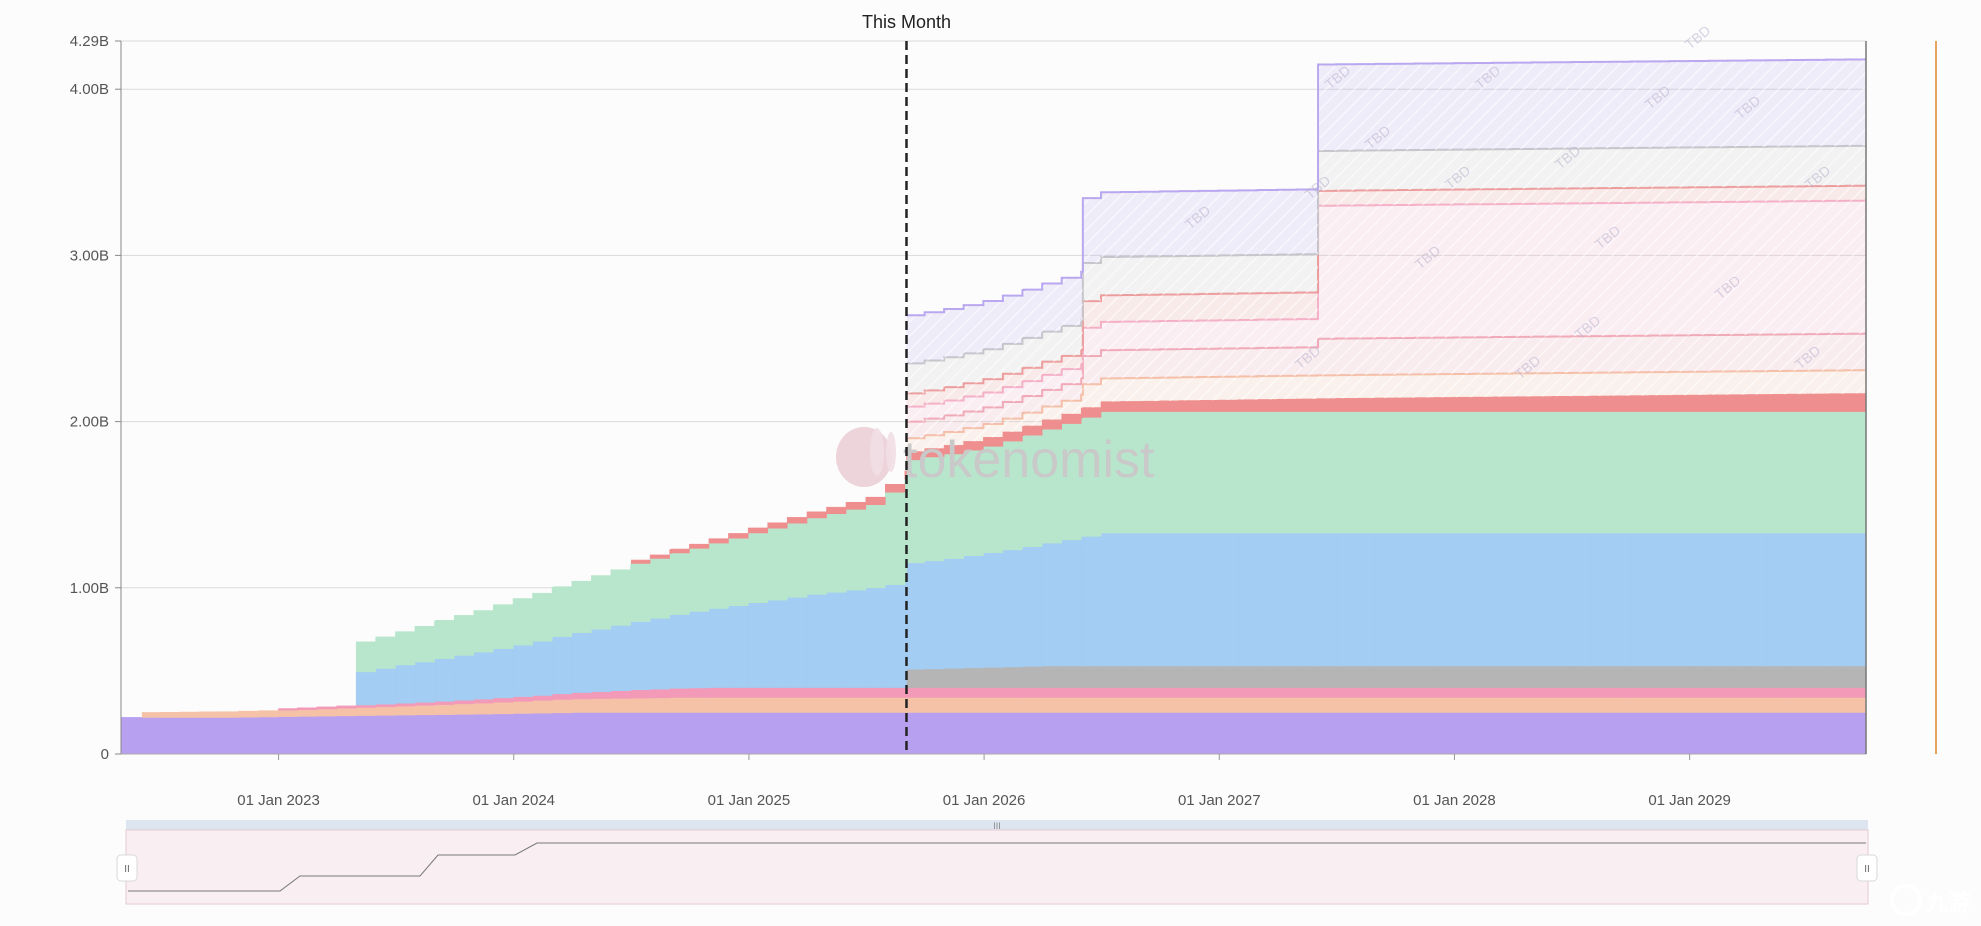 This screenshot has width=1981, height=926. Describe the element at coordinates (984, 800) in the screenshot. I see `x-tick-label: 01 Jan 2026` at that location.